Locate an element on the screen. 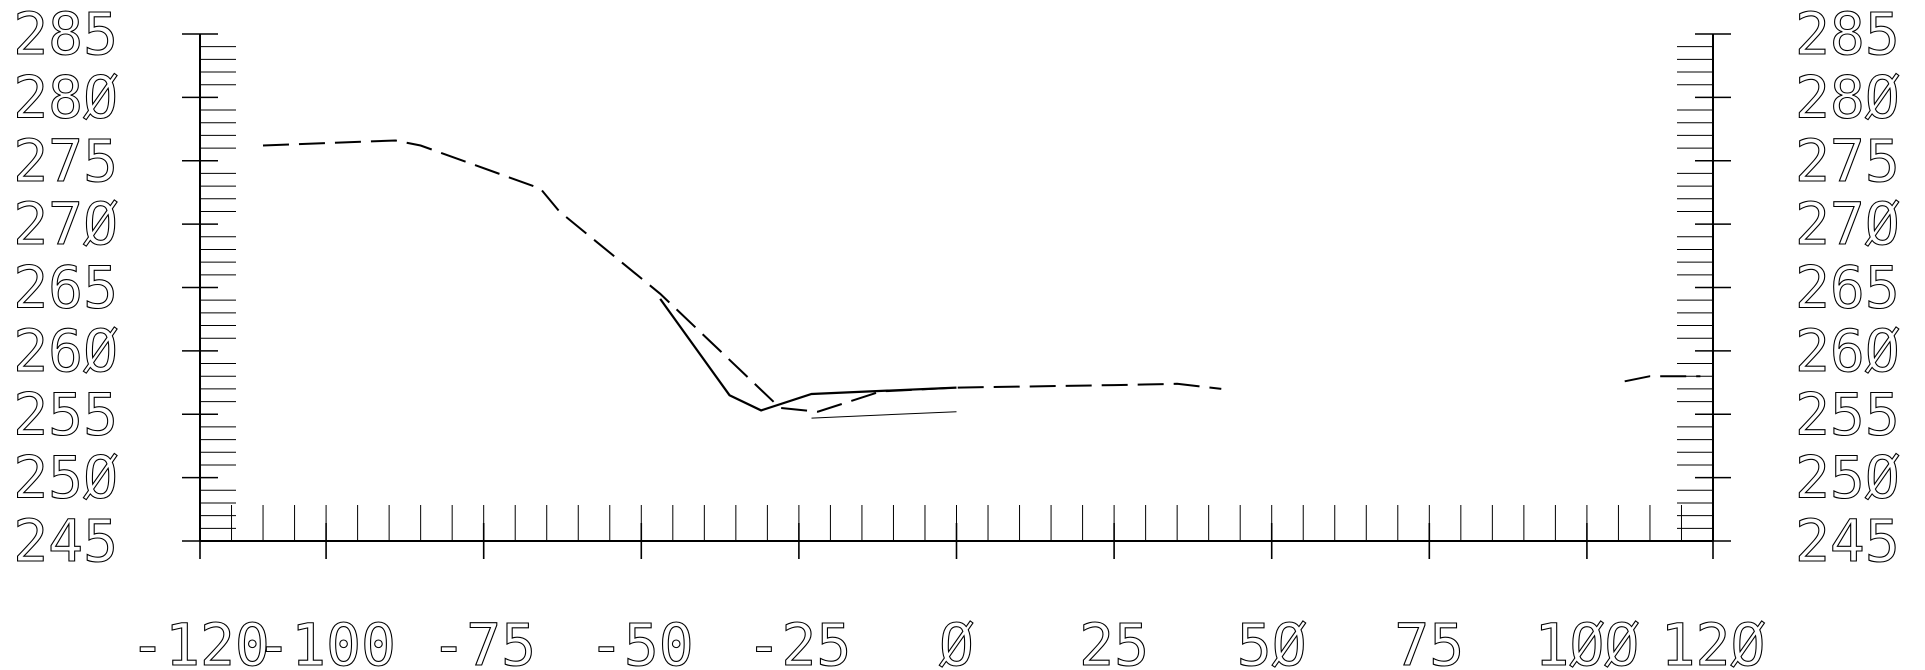 This screenshot has height=670, width=1925. x-tick-label: -120 is located at coordinates (200, 640).